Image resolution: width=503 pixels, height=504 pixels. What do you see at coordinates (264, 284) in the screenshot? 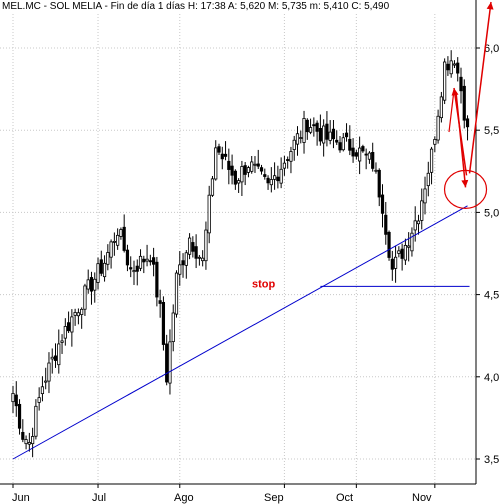
I see `stop-label: stop` at bounding box center [264, 284].